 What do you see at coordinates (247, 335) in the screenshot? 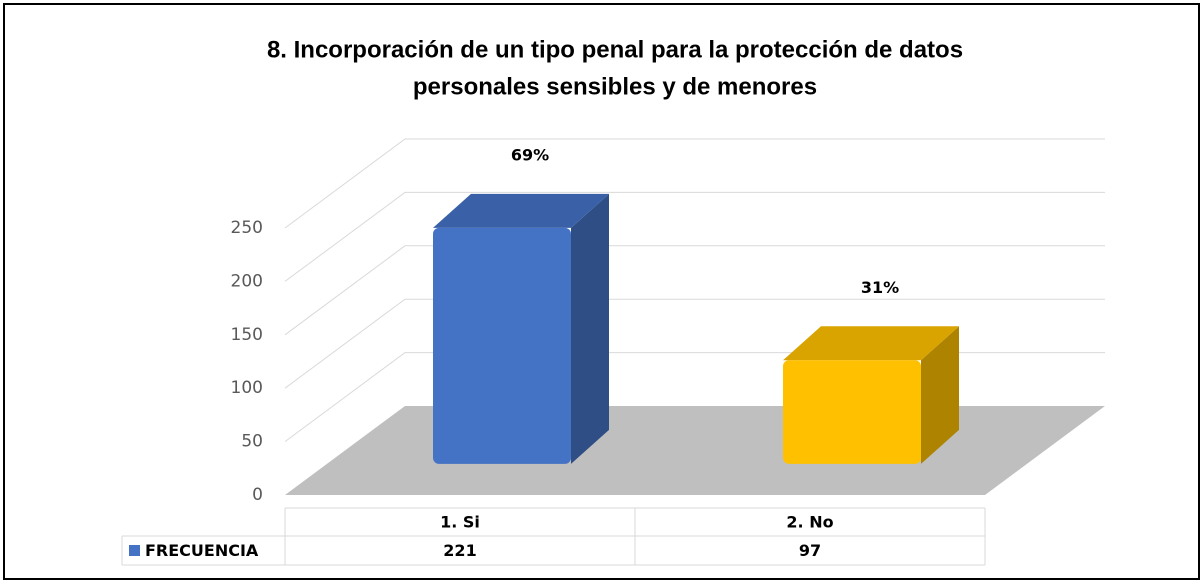
I see `y-tick-label: 150` at bounding box center [247, 335].